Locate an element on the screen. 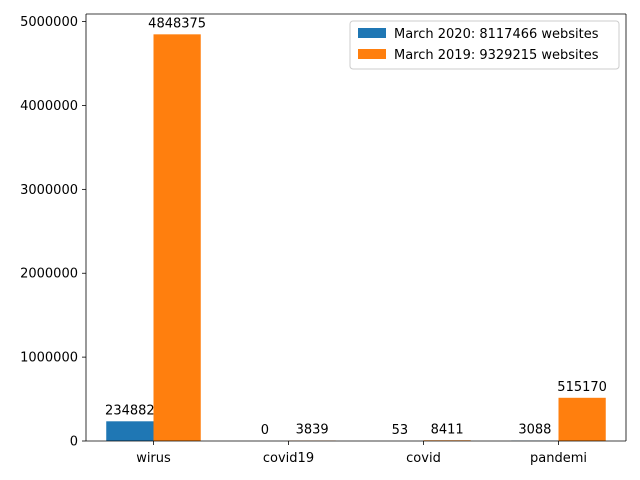  legend-box is located at coordinates (484, 45).